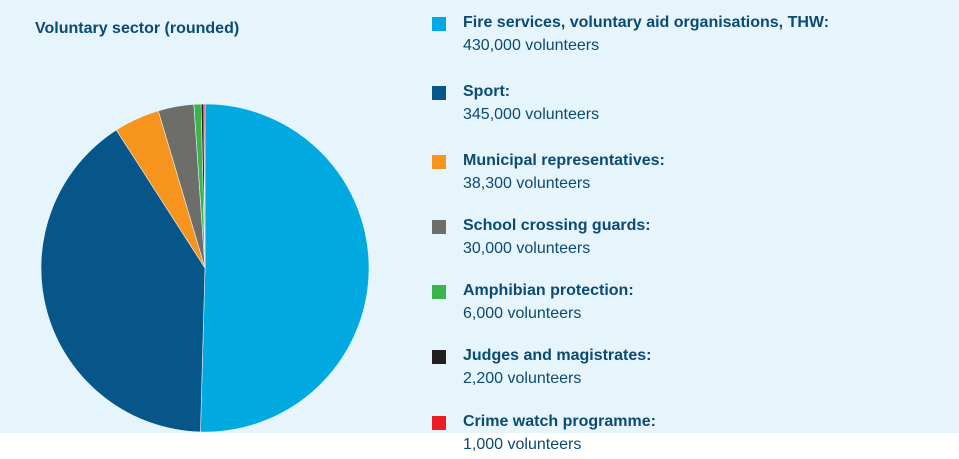 This screenshot has height=459, width=959. What do you see at coordinates (483, 378) in the screenshot?
I see `legend-value-number: 2,200` at bounding box center [483, 378].